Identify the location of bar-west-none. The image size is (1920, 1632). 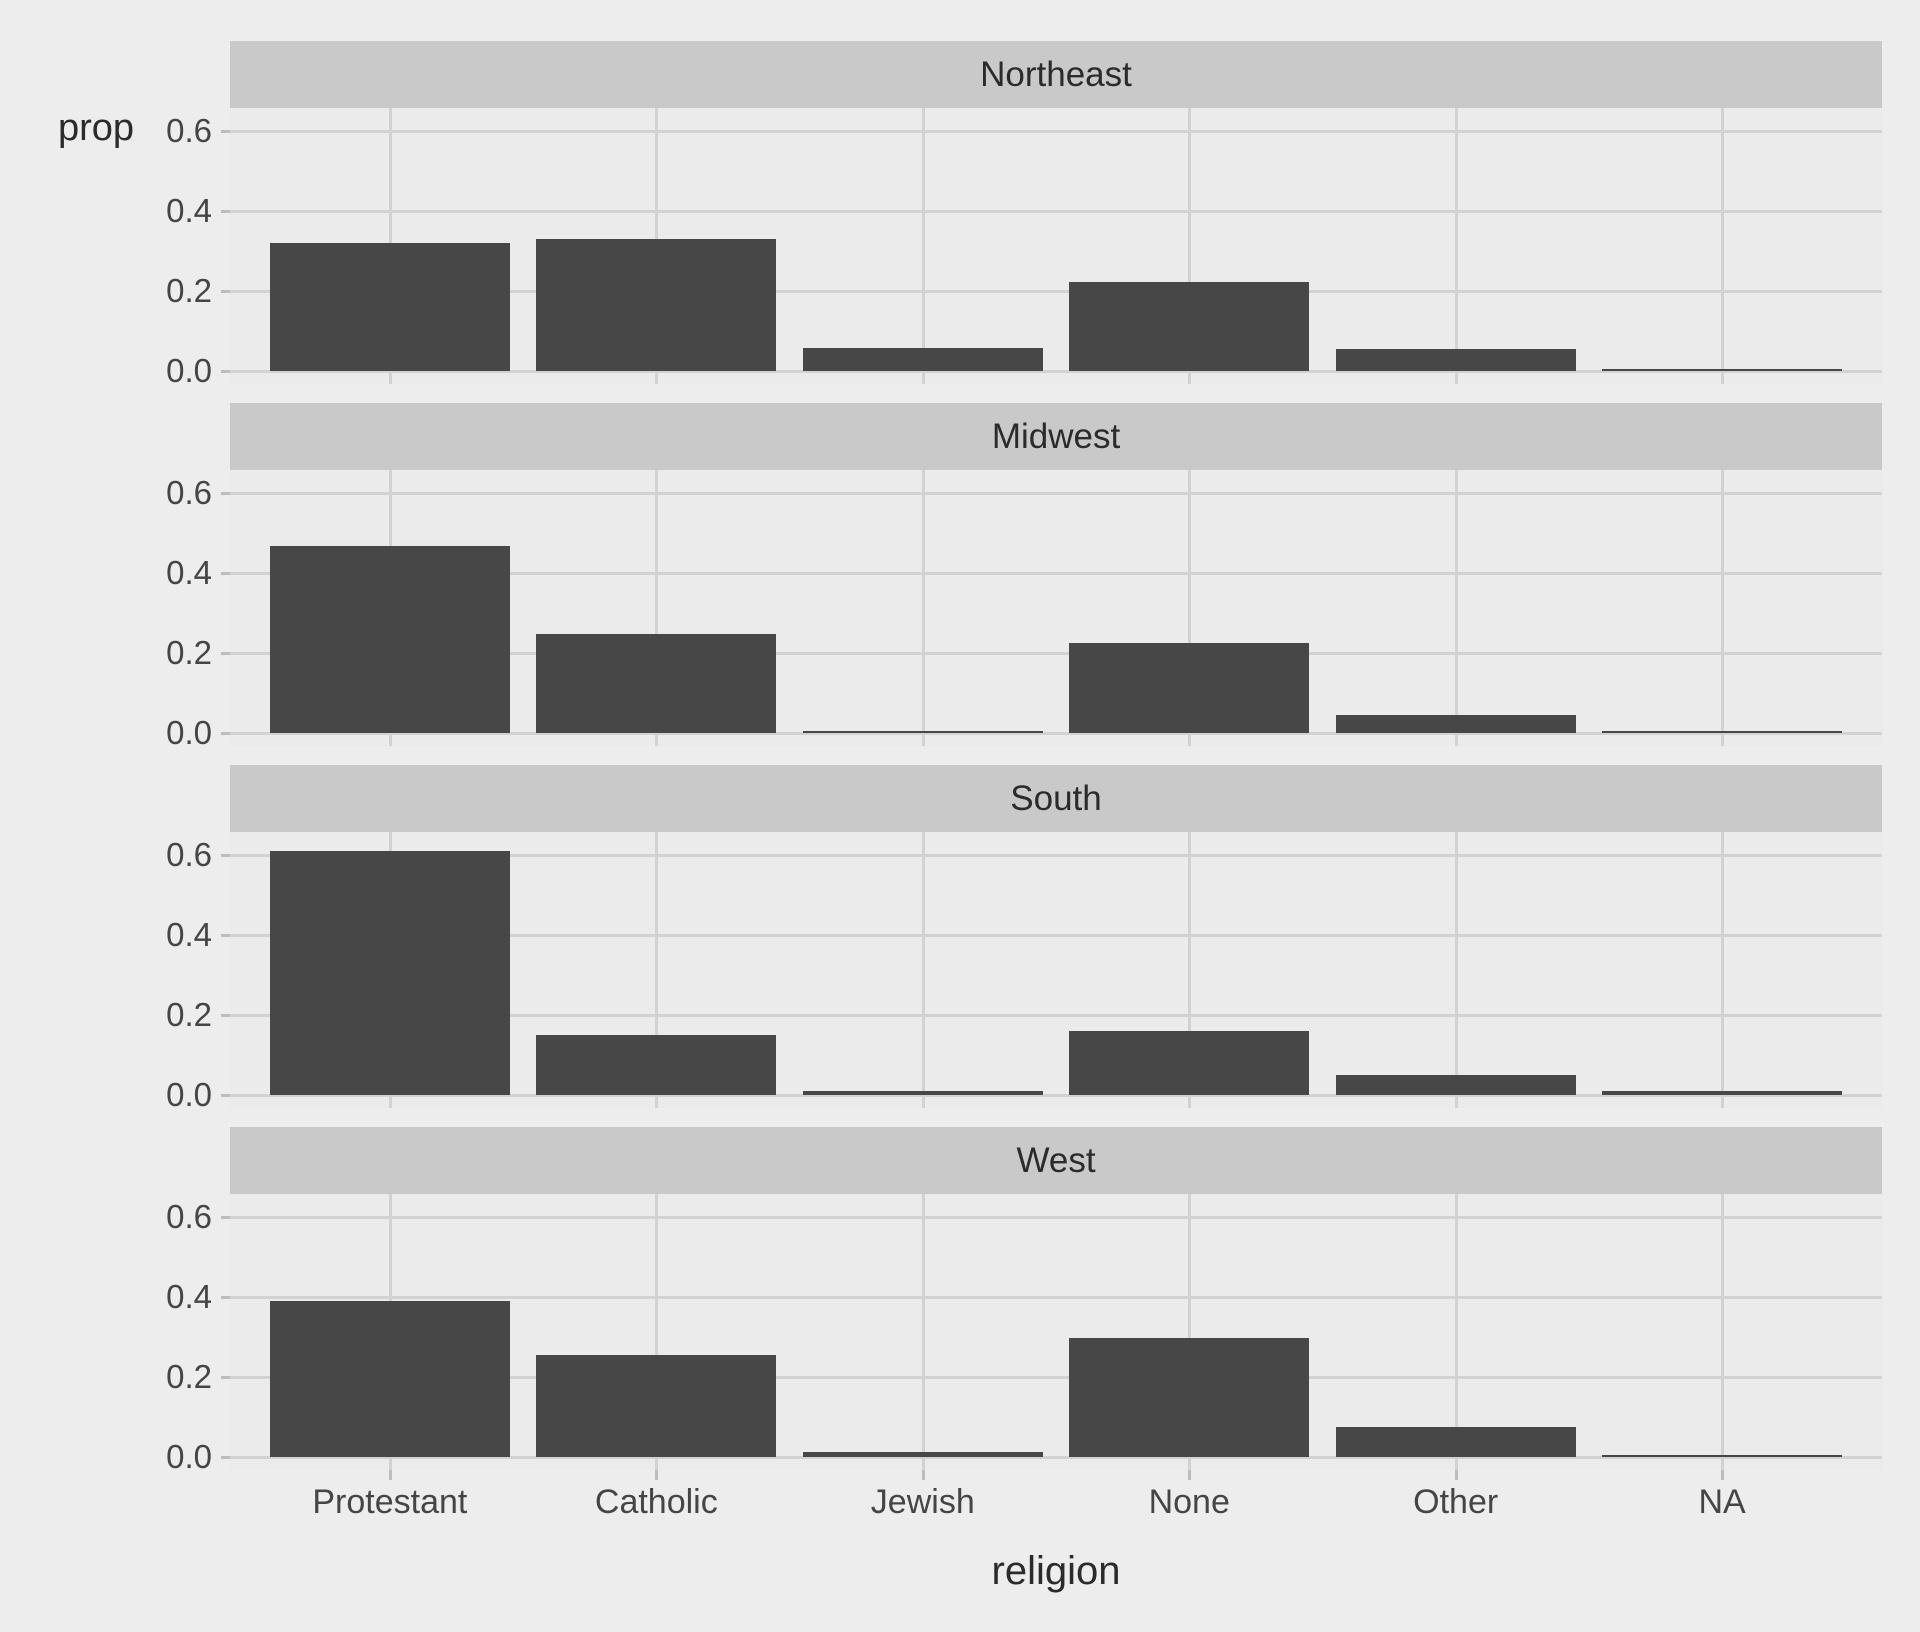
(1189, 1397).